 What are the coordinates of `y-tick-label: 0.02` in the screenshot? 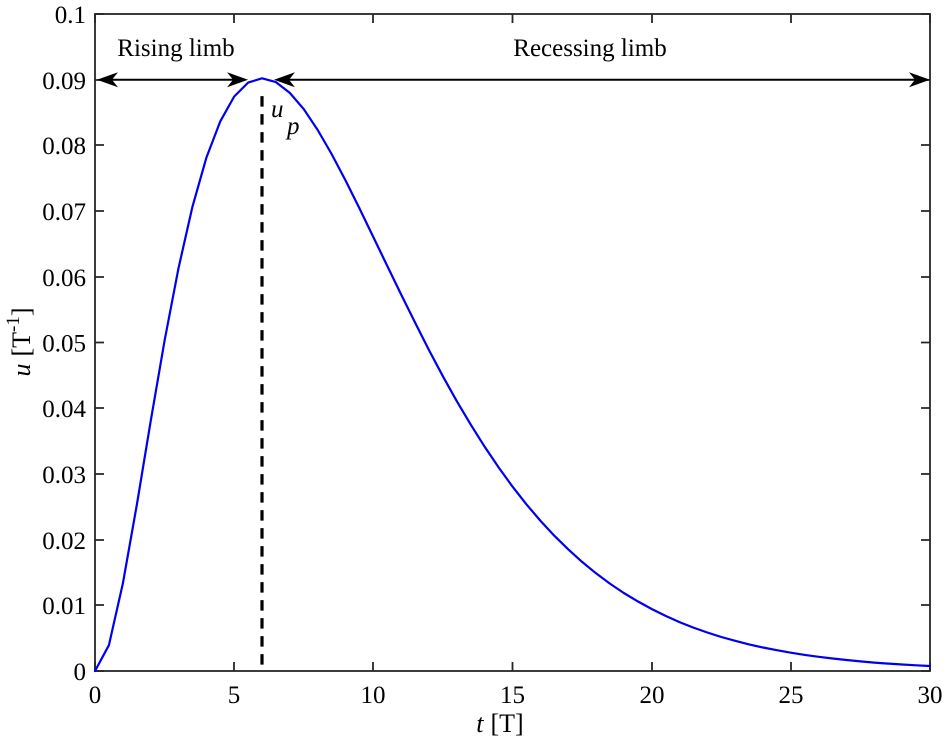 It's located at (64, 541).